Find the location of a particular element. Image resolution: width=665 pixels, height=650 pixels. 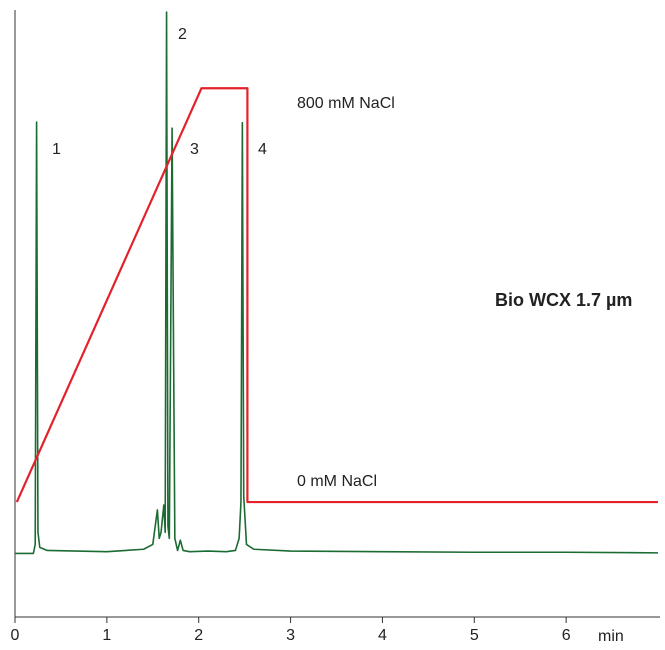

annotation: 0 mM NaCl is located at coordinates (337, 481).